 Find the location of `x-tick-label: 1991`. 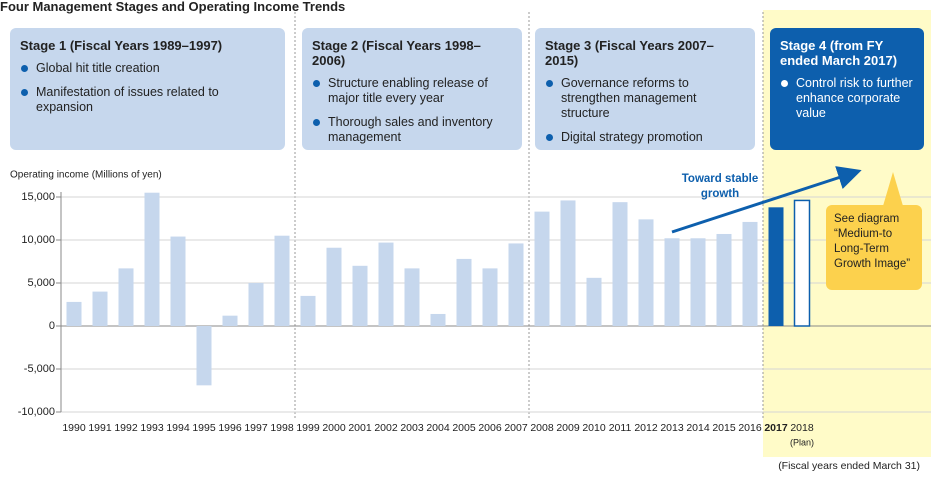

x-tick-label: 1991 is located at coordinates (100, 428).